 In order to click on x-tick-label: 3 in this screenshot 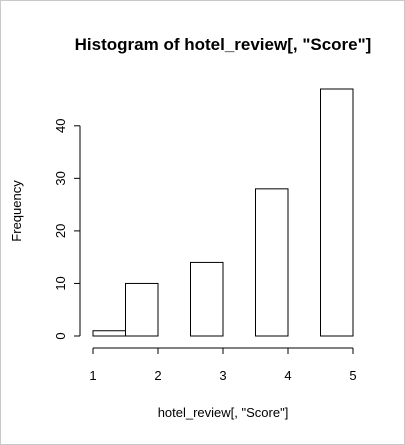, I will do `click(222, 375)`.